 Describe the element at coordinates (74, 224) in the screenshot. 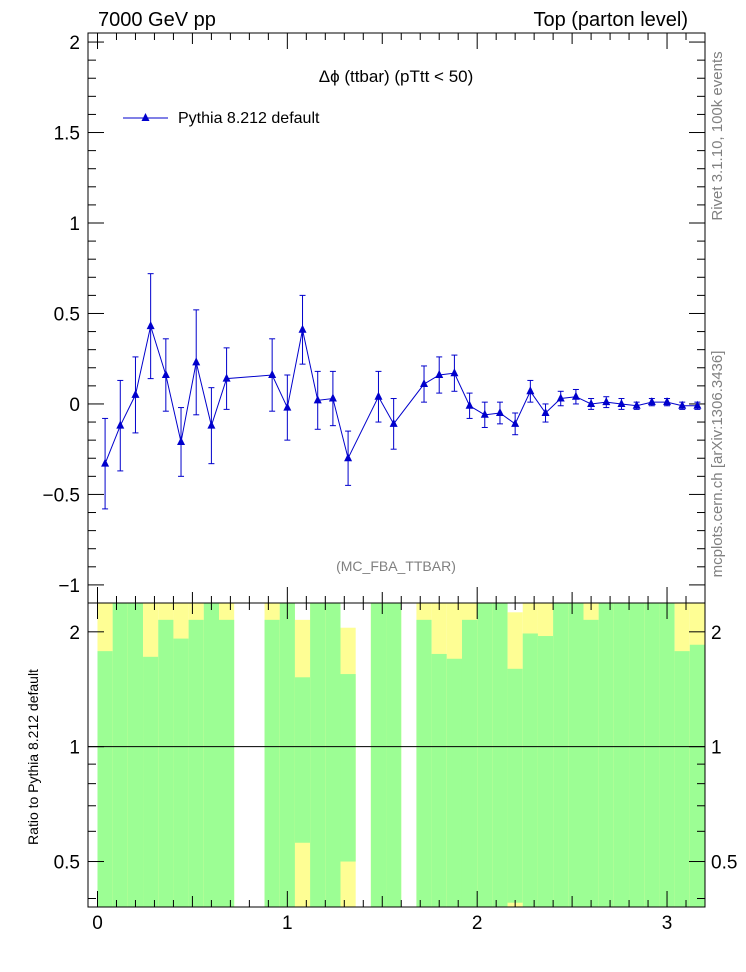

I see `main-y-tick-label: 1` at that location.